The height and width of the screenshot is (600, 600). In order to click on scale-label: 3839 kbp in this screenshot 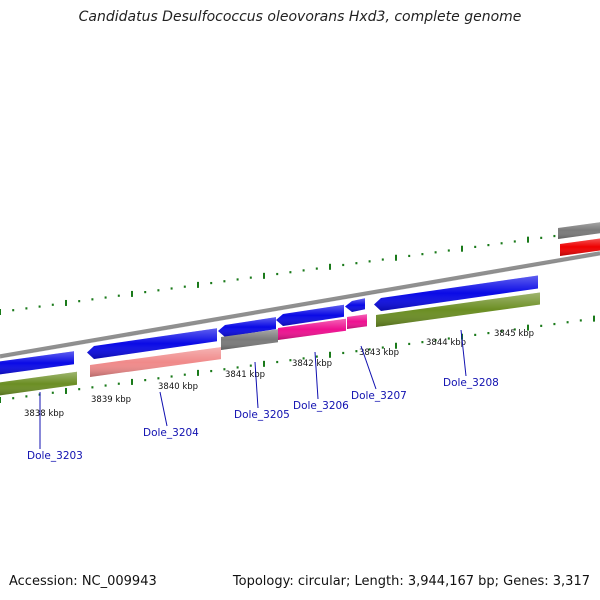, I will do `click(111, 400)`.